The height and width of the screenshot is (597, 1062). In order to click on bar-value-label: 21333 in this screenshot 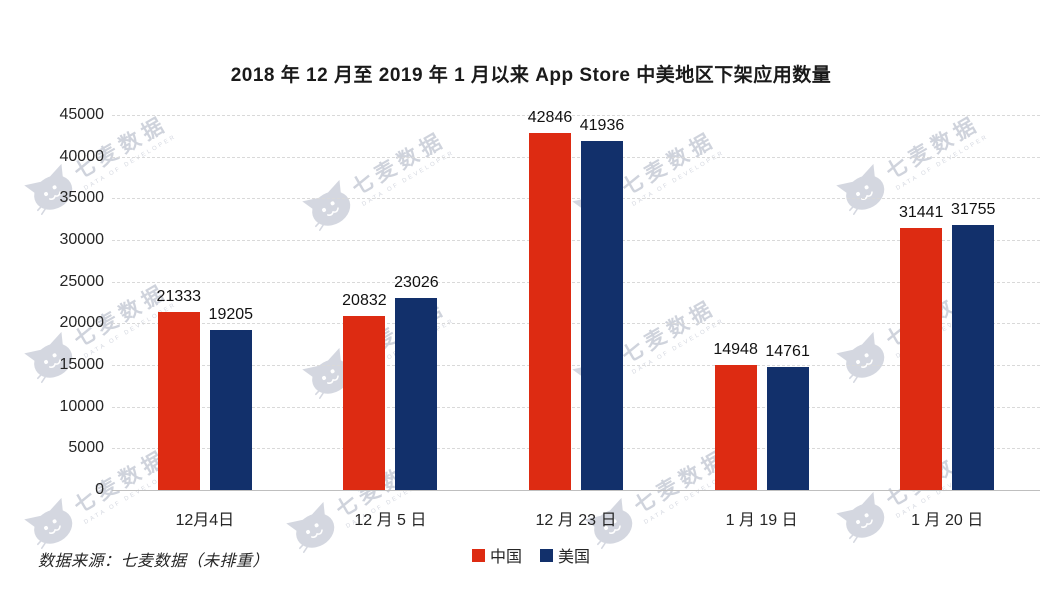, I will do `click(179, 296)`.